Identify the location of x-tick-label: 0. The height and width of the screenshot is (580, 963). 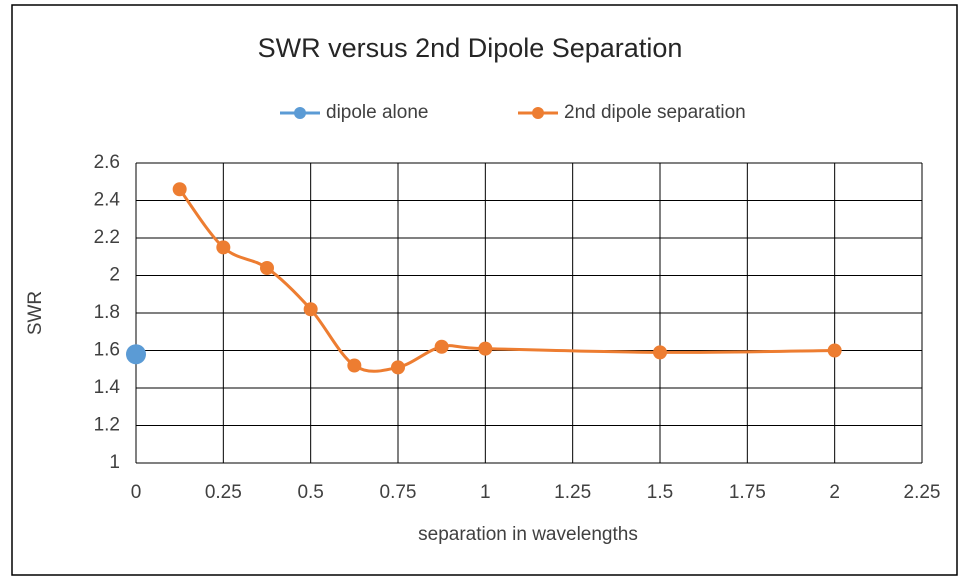
(136, 492).